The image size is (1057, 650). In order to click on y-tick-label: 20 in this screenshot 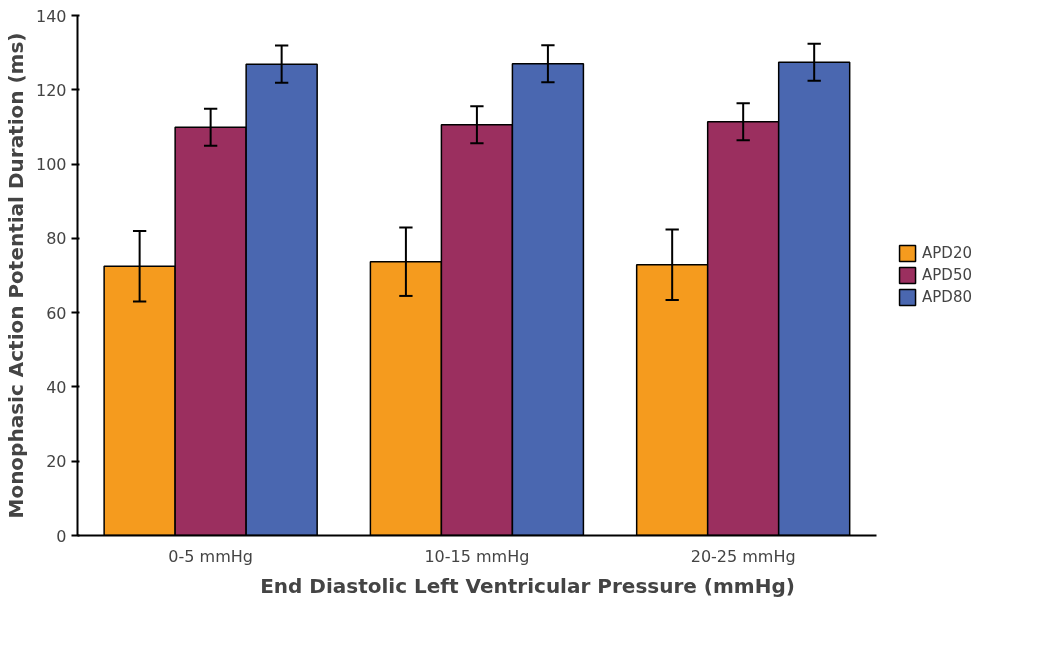, I will do `click(56, 462)`.